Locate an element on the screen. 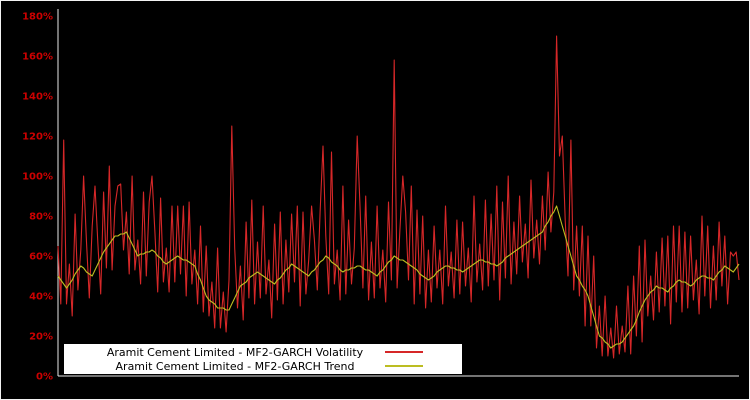 Image resolution: width=750 pixels, height=400 pixels. y-axis-tick-label: 0% is located at coordinates (44, 377).